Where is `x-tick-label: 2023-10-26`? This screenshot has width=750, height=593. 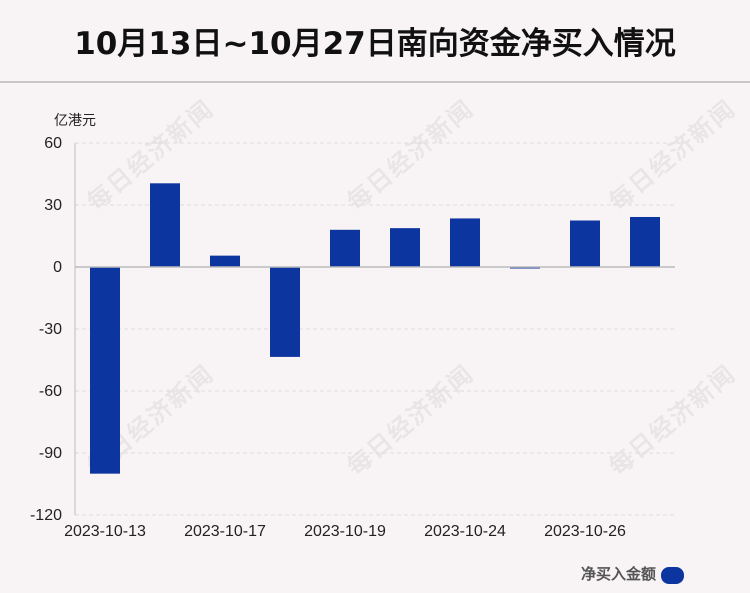
x-tick-label: 2023-10-26 is located at coordinates (585, 531).